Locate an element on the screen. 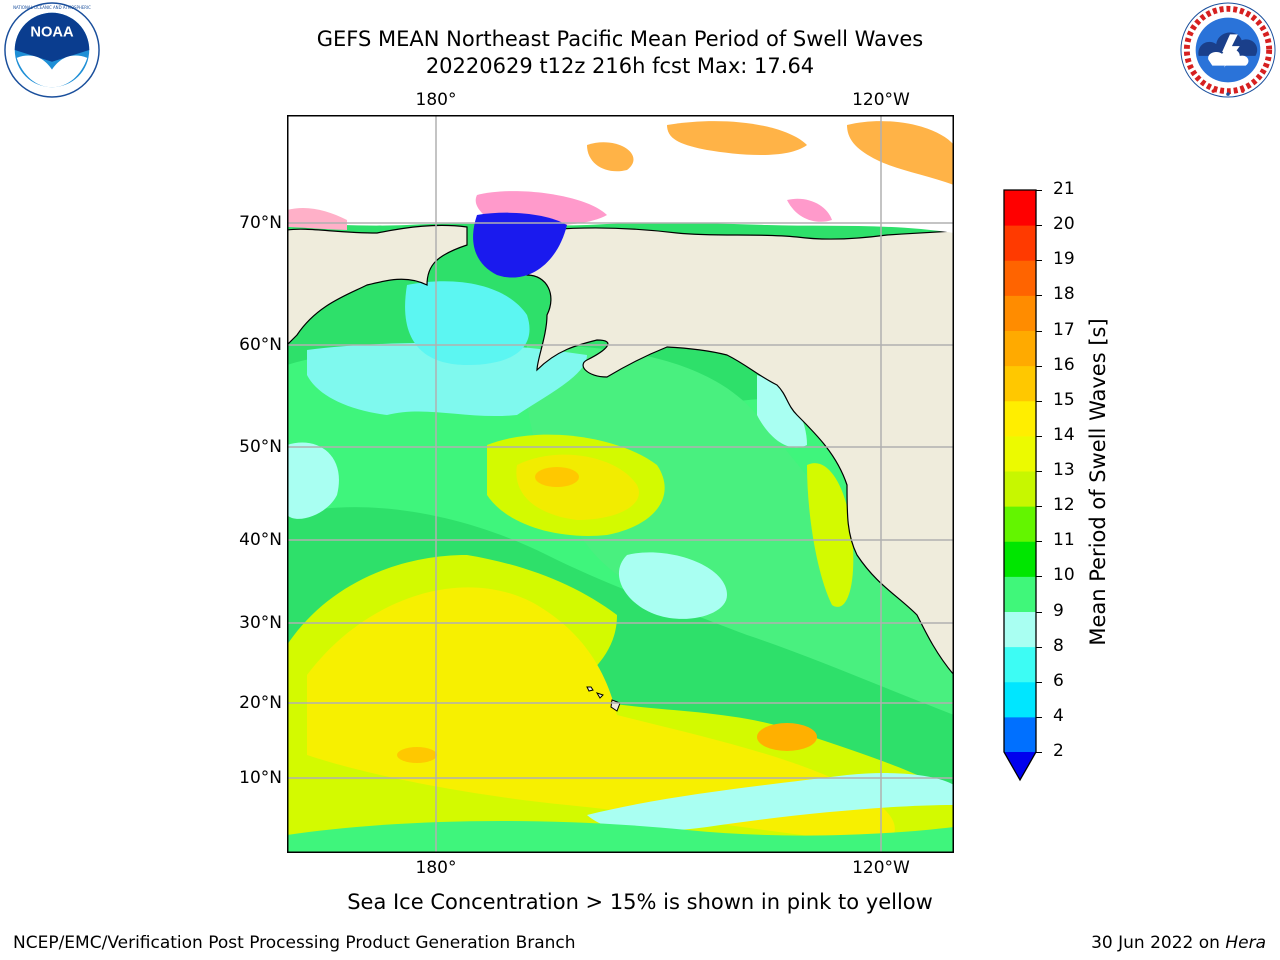 The height and width of the screenshot is (960, 1280). sea-ice-west is located at coordinates (317, 219).